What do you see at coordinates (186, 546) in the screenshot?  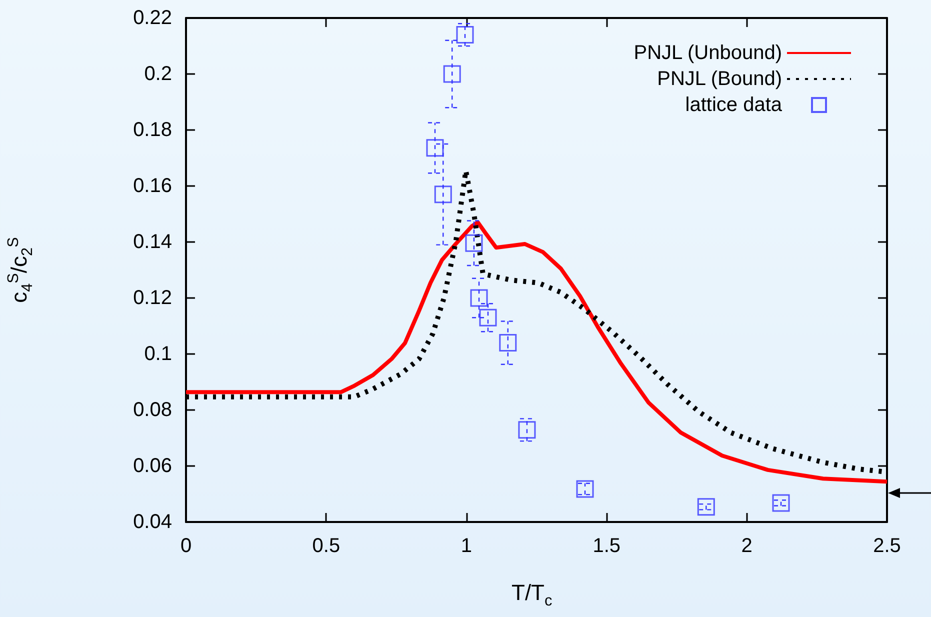 I see `x-tick-label: 0` at bounding box center [186, 546].